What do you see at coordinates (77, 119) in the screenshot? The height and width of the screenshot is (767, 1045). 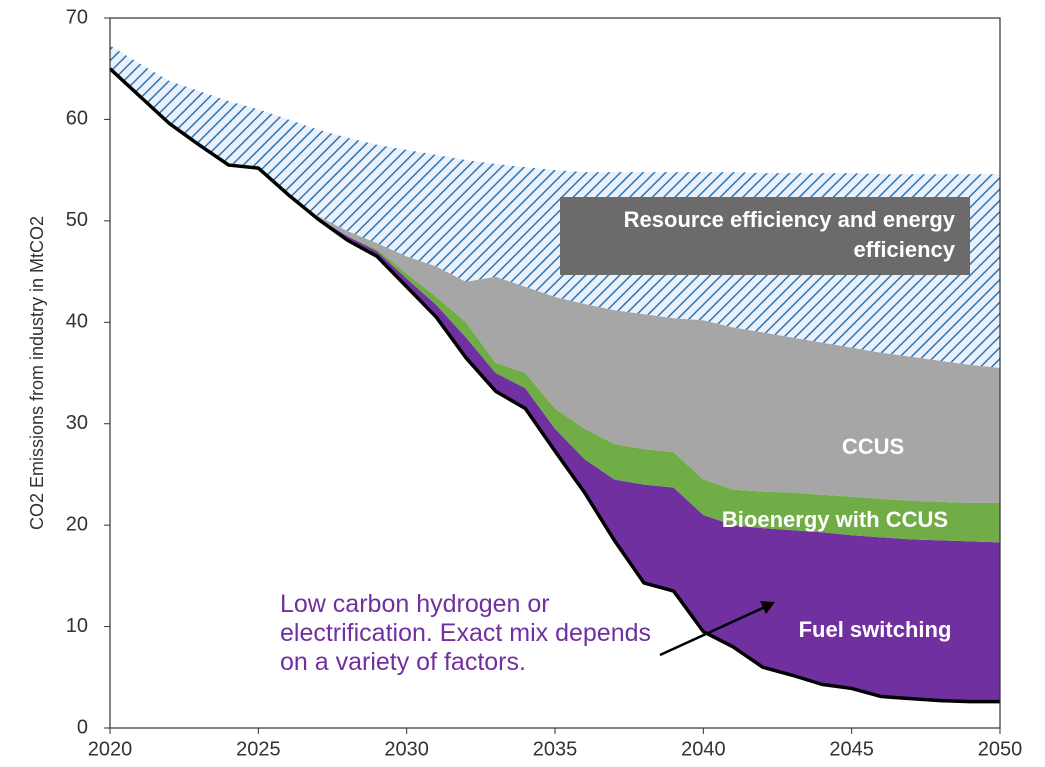 I see `y-tick-label: 60` at bounding box center [77, 119].